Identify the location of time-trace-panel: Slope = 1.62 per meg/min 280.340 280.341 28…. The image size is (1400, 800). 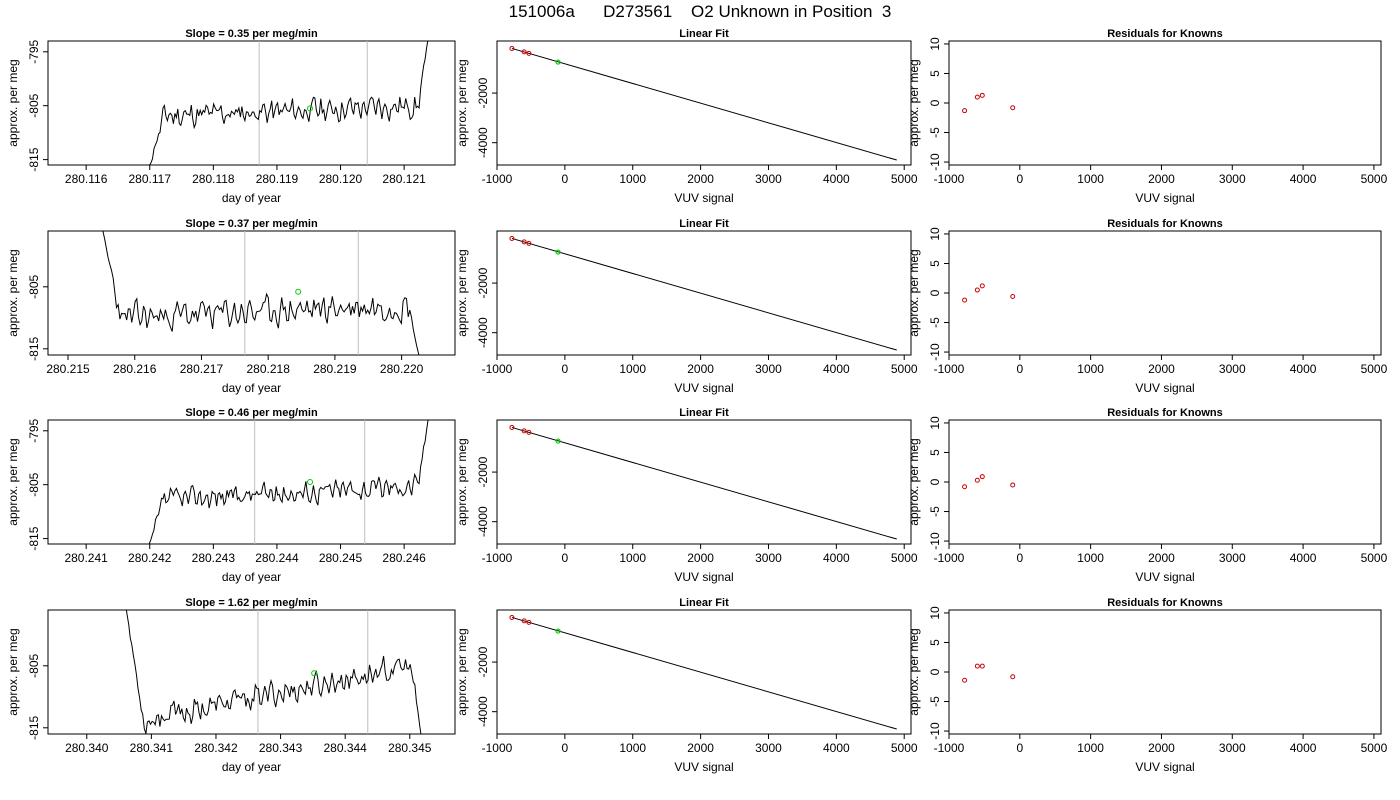
(231, 685).